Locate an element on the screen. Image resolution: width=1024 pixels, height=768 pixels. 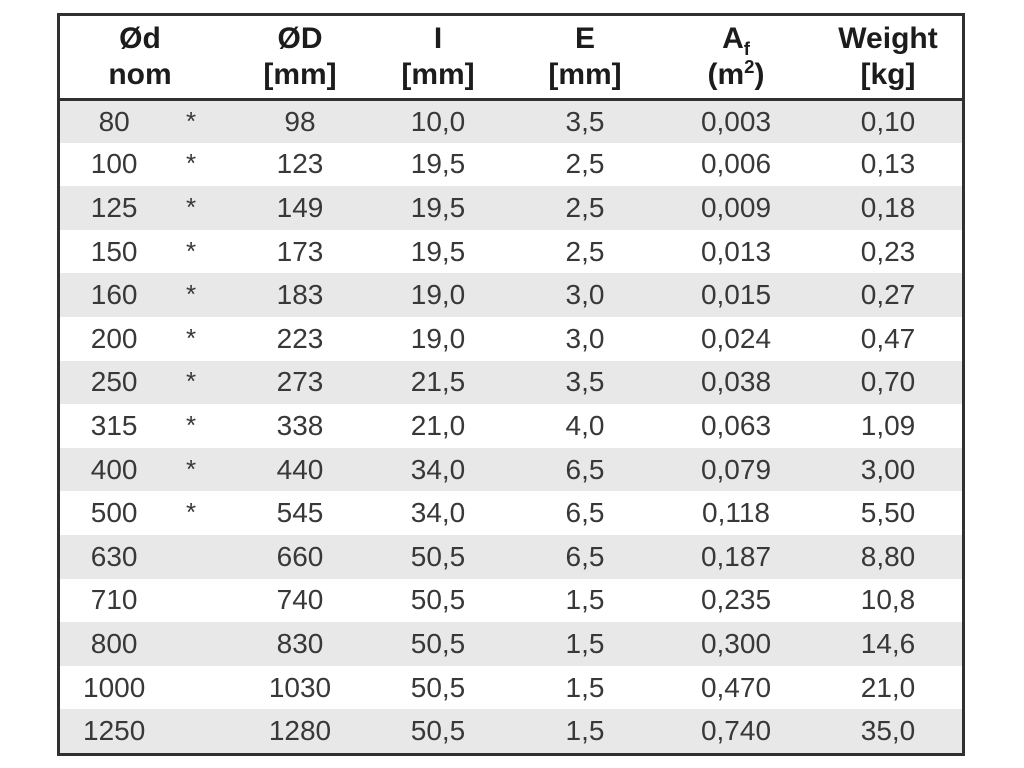
col-header-od-nom: Ød nom is located at coordinates (155, 58).